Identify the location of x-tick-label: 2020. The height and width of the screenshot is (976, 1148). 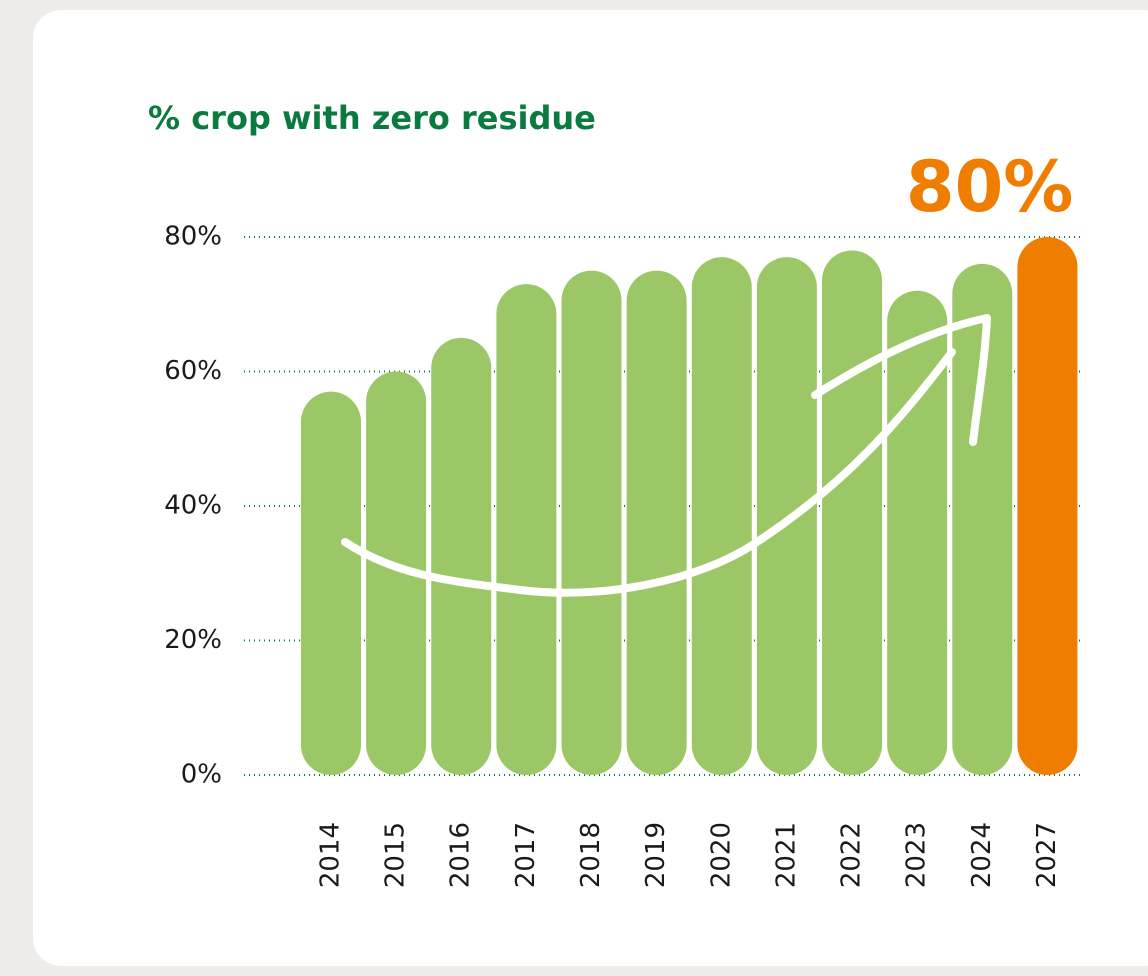
(721, 855).